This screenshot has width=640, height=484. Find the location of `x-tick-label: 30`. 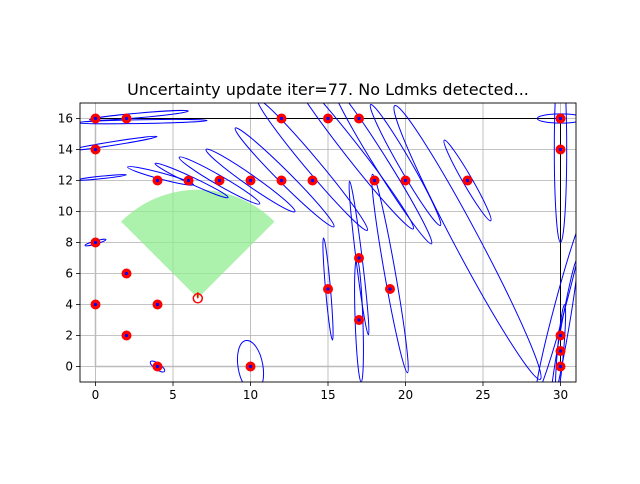

x-tick-label: 30 is located at coordinates (560, 395).